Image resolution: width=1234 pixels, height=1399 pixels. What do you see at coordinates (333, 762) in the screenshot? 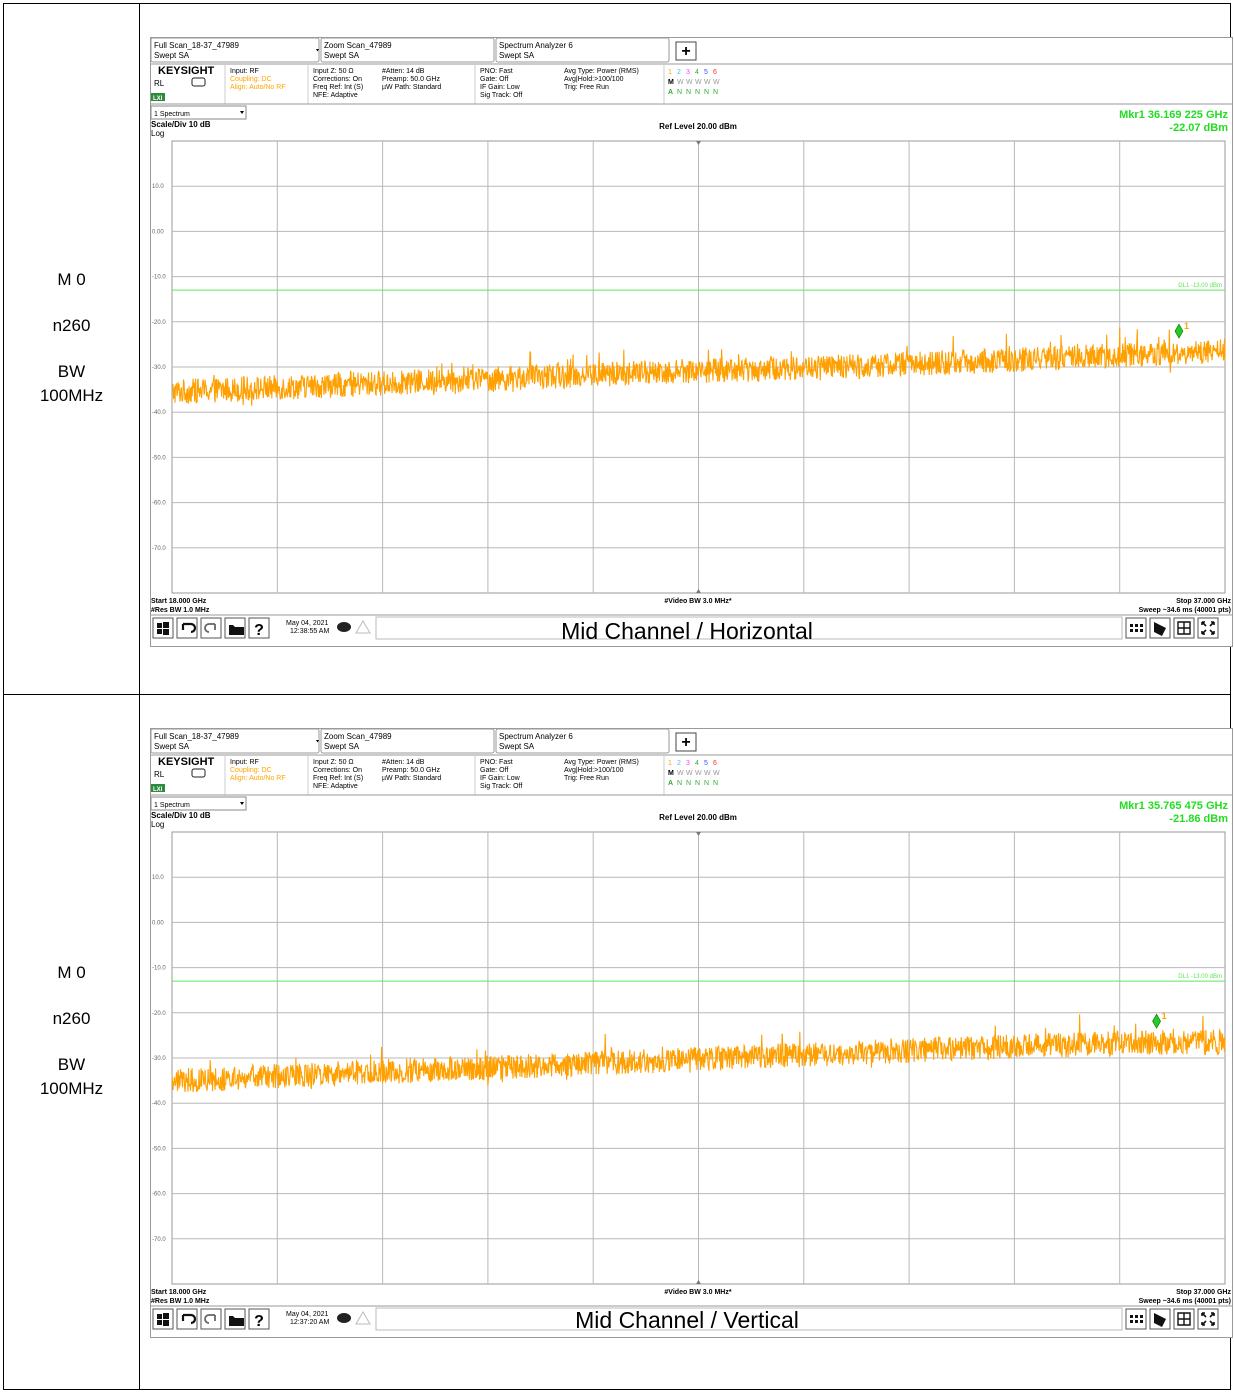
I see `input-z-info: Input Z: 50 Ω` at bounding box center [333, 762].